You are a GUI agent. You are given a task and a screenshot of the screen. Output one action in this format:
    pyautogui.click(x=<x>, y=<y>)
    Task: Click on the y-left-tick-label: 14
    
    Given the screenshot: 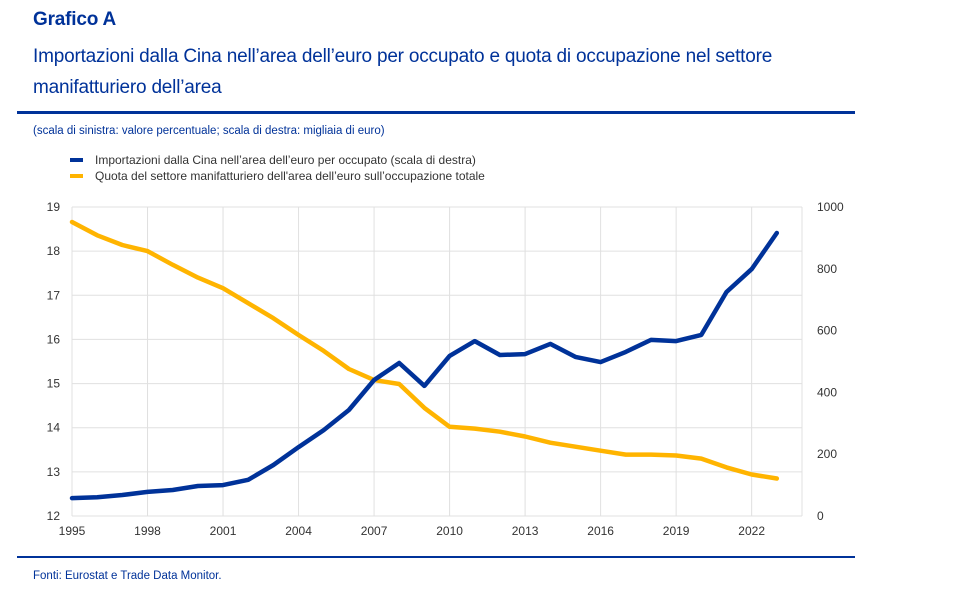 What is the action you would take?
    pyautogui.click(x=54, y=428)
    